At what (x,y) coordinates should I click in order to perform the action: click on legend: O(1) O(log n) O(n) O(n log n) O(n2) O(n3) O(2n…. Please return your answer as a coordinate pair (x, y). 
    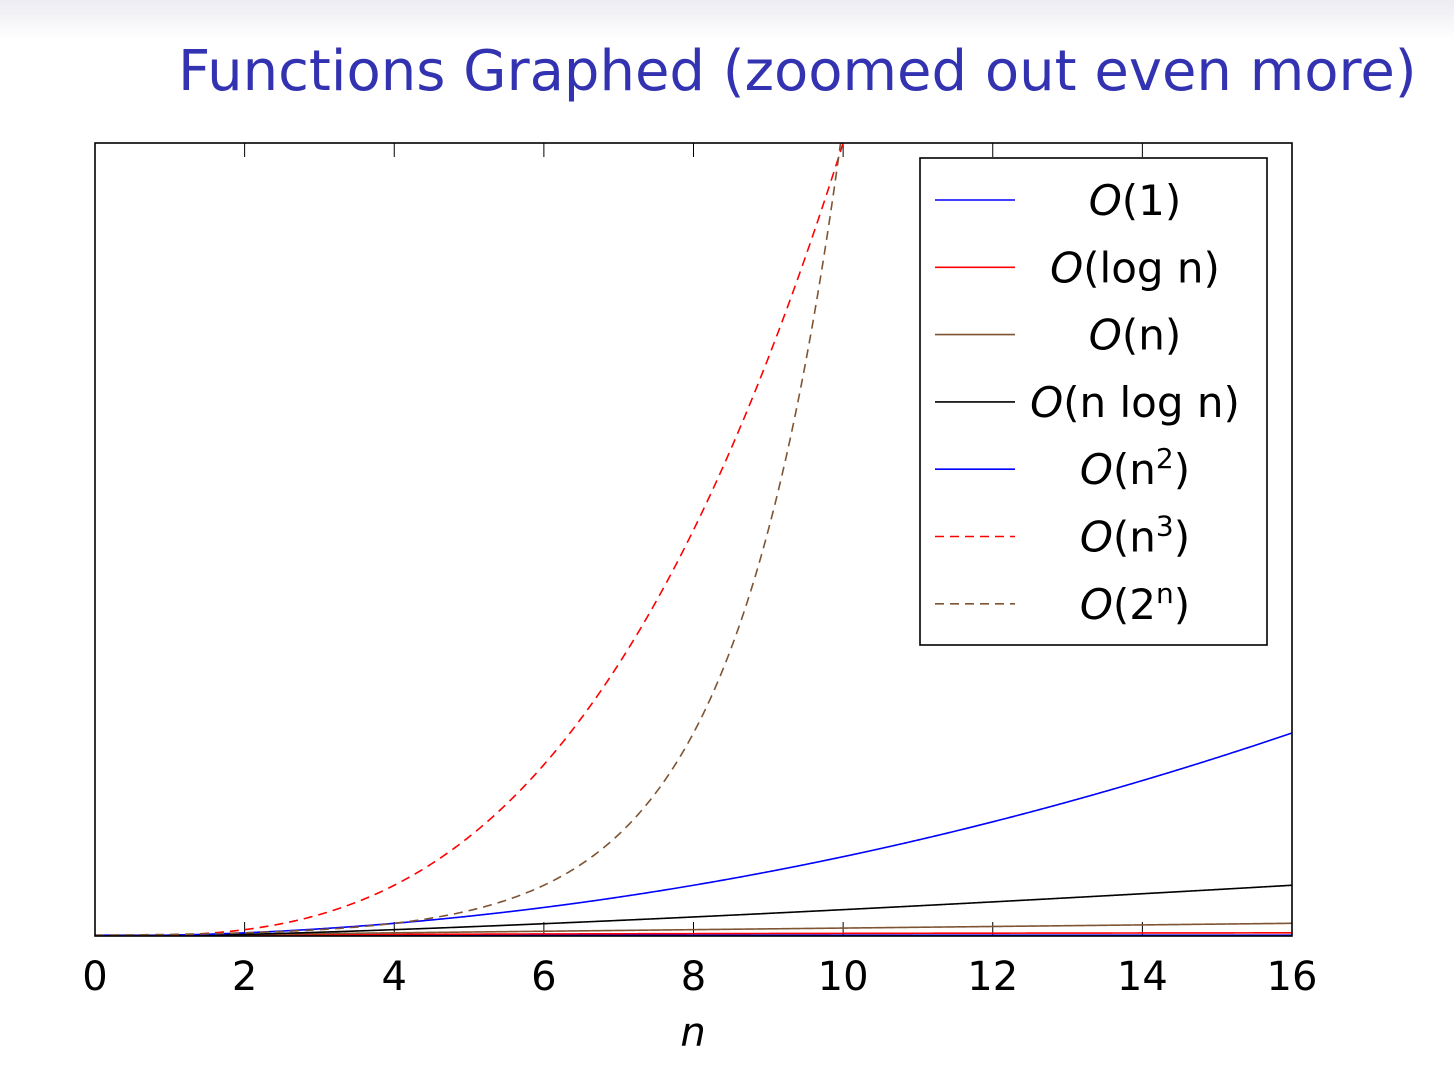
    Looking at the image, I should click on (1093, 401).